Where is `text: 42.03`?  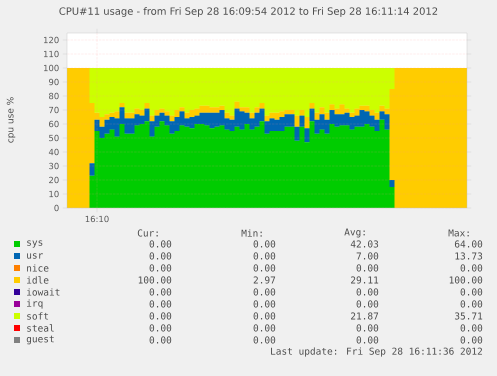
text: 42.03 is located at coordinates (364, 244).